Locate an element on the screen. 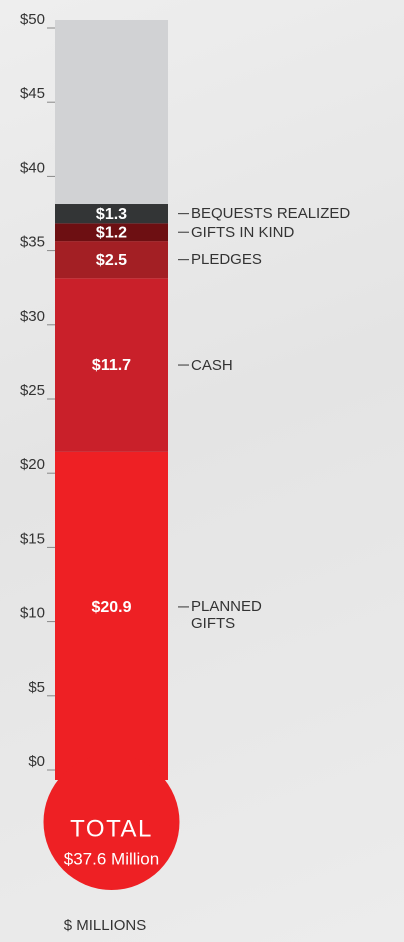 The width and height of the screenshot is (404, 942). data-label: $11.7 is located at coordinates (111, 365).